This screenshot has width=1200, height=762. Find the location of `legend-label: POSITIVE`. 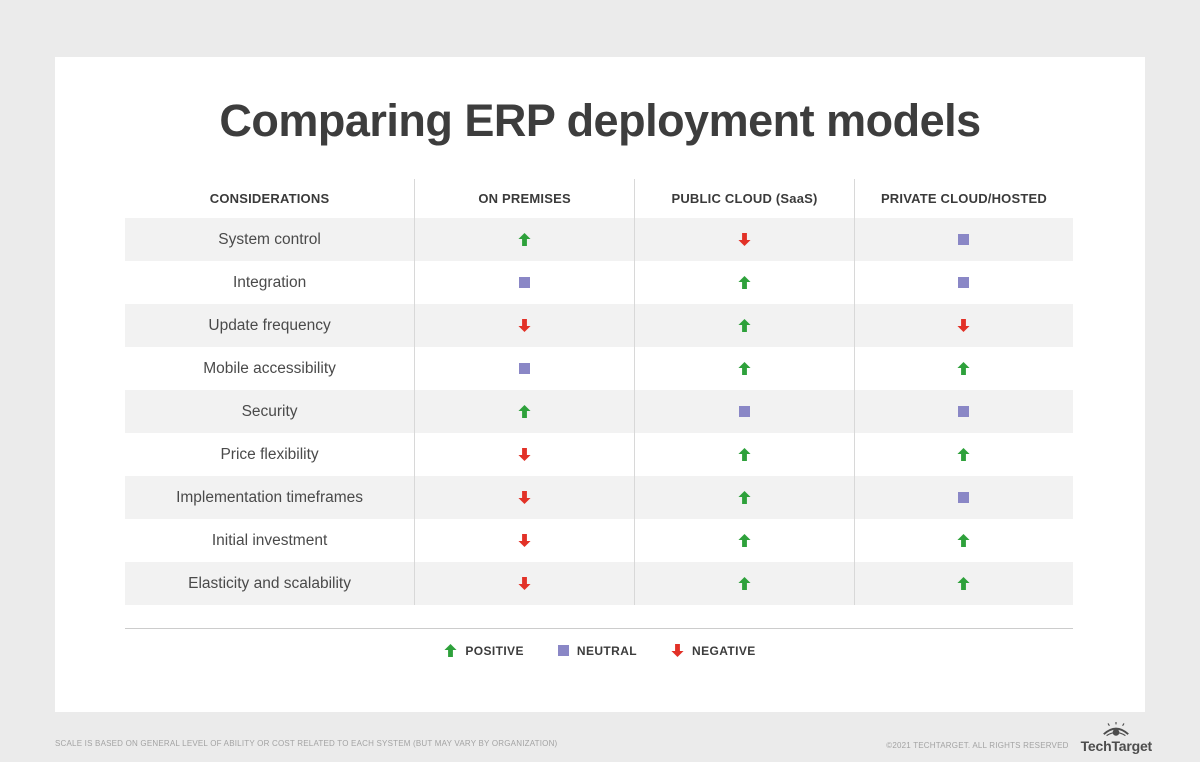

legend-label: POSITIVE is located at coordinates (494, 650).